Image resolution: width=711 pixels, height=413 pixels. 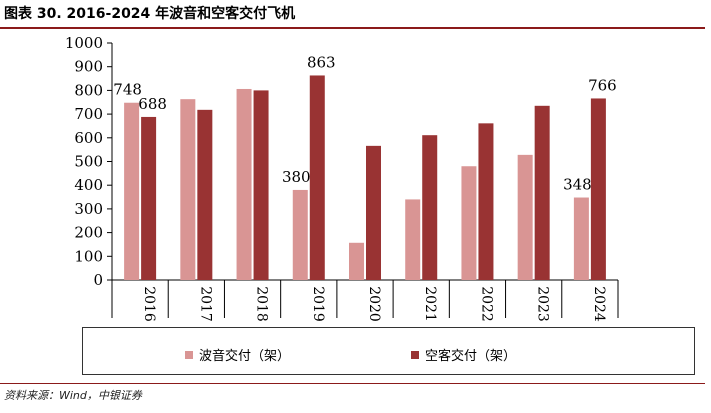 I want to click on data-label: 748, so click(x=127, y=90).